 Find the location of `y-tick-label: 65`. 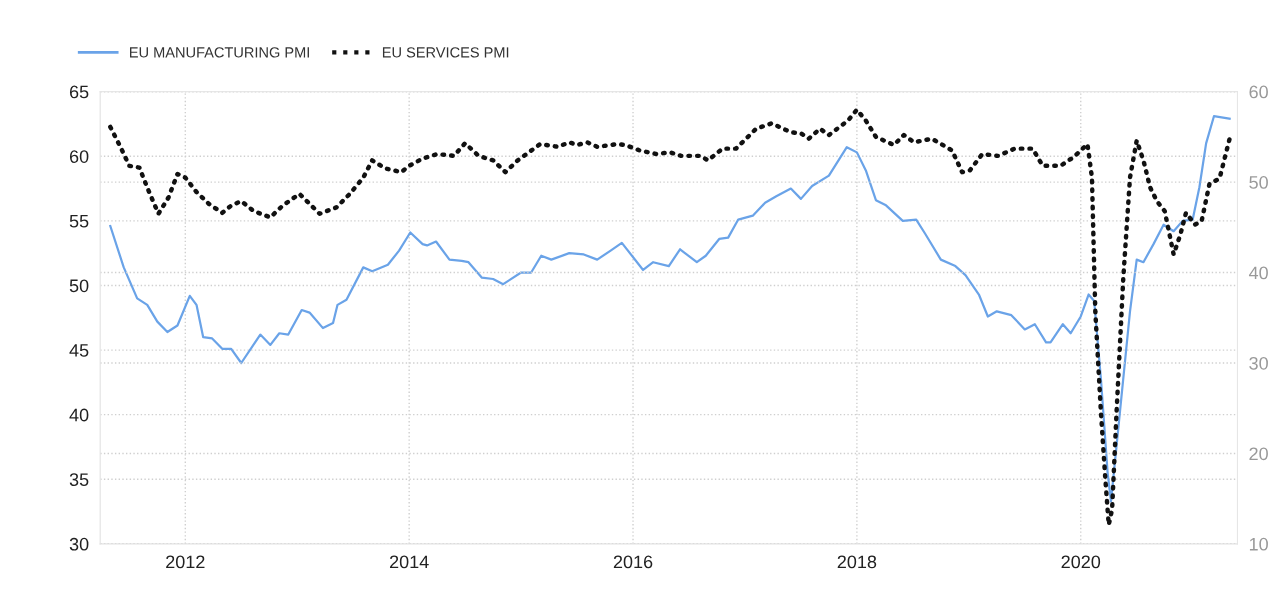

y-tick-label: 65 is located at coordinates (79, 92).